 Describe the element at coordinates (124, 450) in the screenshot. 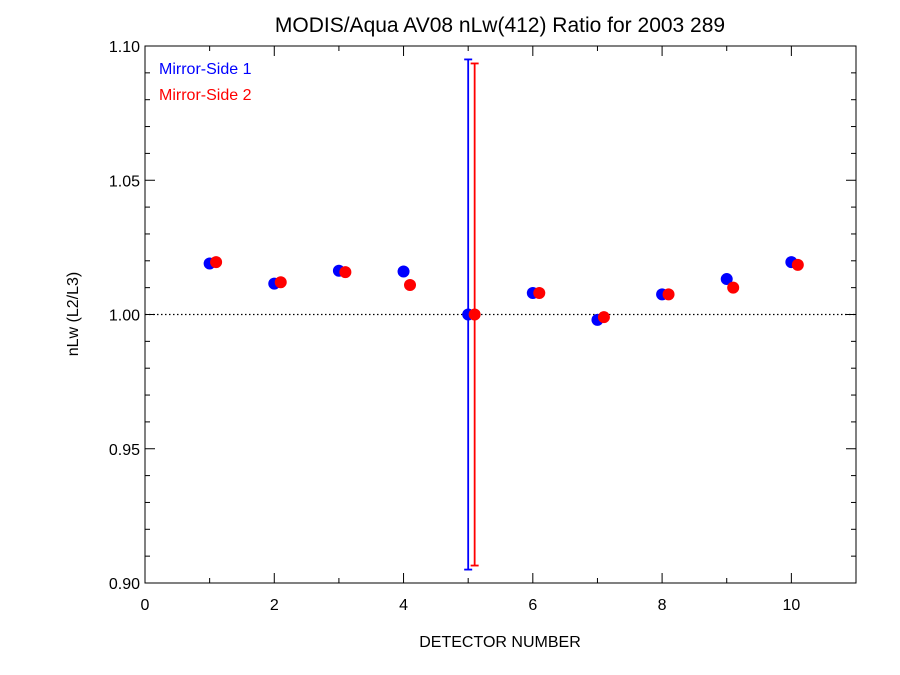

I see `y-tick-label: 0.95` at that location.